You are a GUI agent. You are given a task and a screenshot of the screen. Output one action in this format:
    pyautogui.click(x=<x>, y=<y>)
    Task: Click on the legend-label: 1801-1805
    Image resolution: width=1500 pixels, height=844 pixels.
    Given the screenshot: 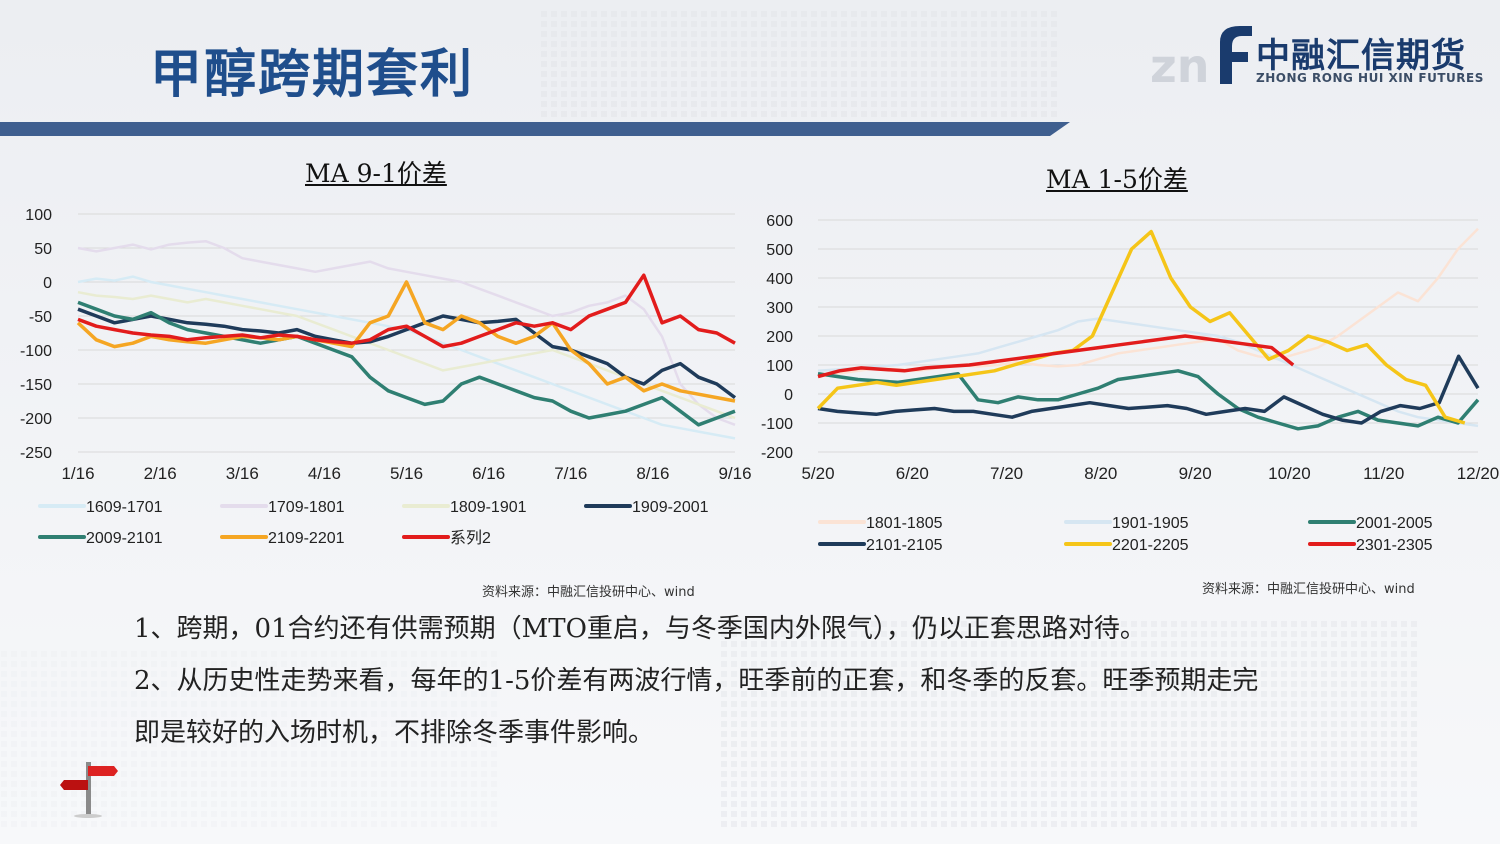 What is the action you would take?
    pyautogui.click(x=904, y=523)
    